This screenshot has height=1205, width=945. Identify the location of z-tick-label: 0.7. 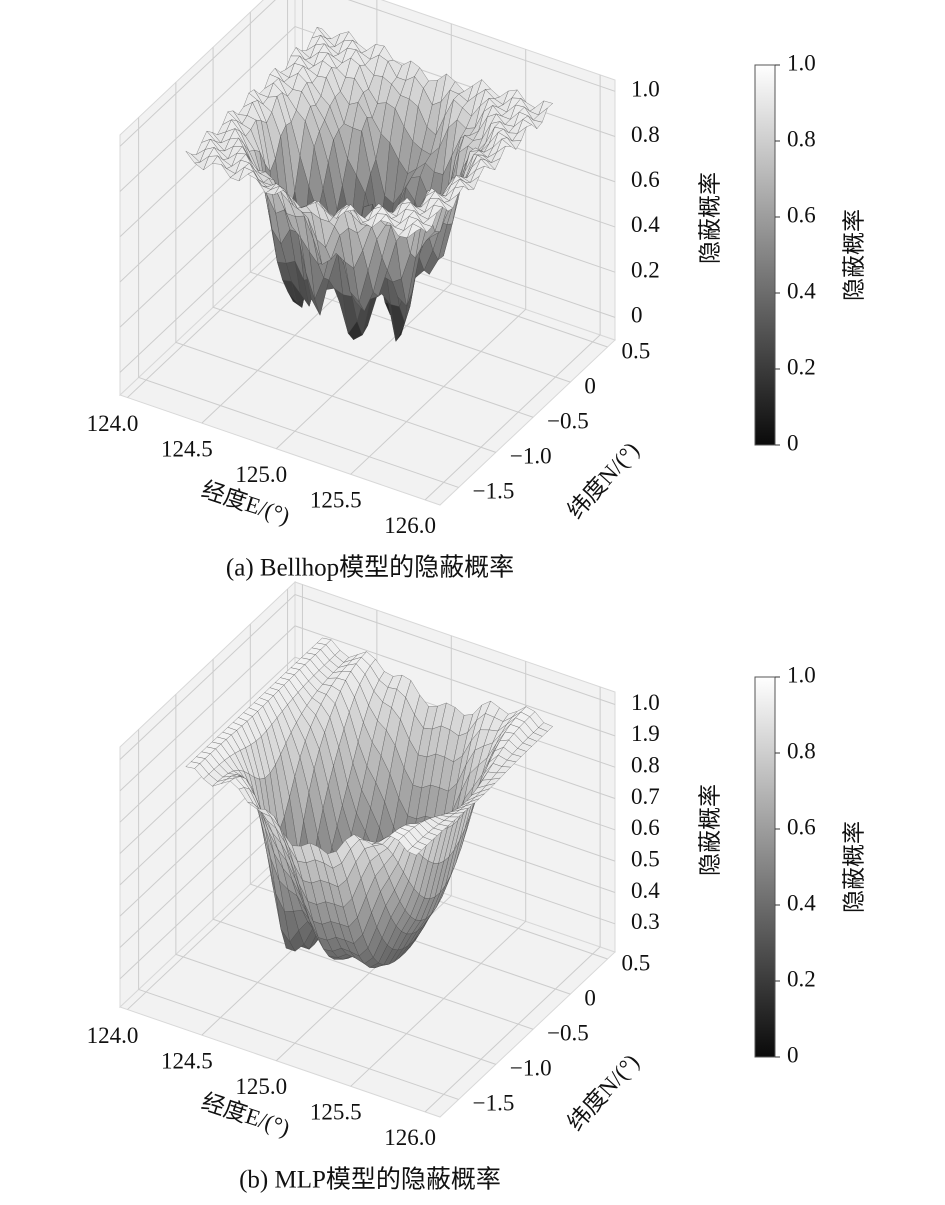
(645, 796).